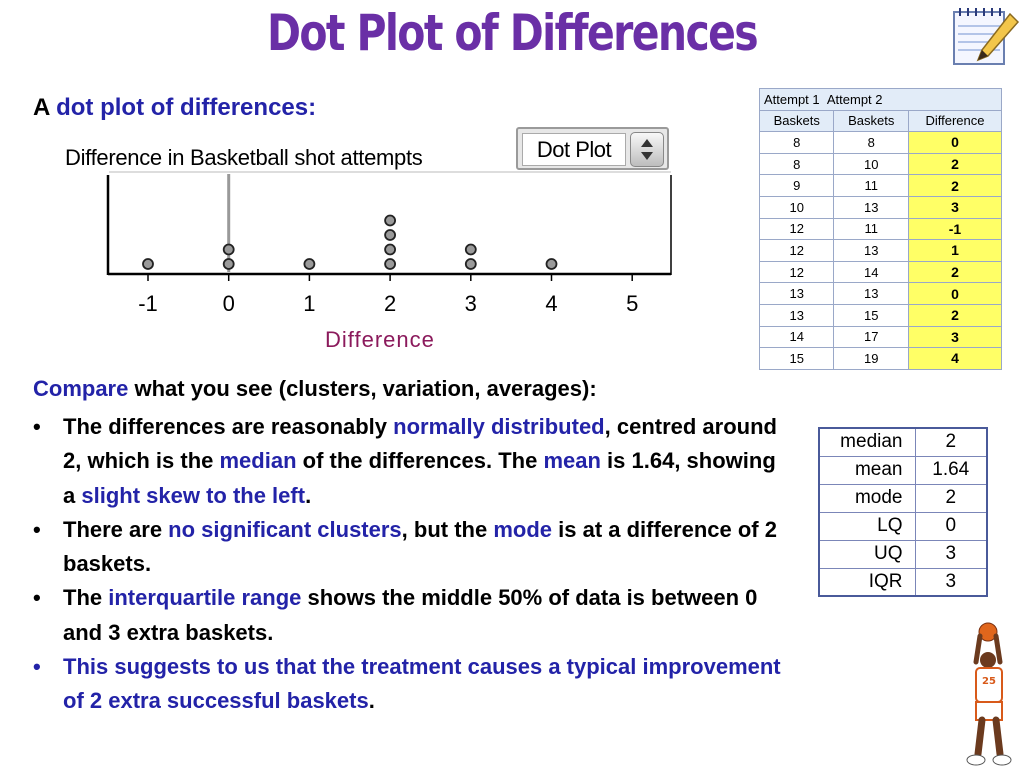 Image resolution: width=1024 pixels, height=768 pixels. Describe the element at coordinates (175, 107) in the screenshot. I see `intro-text: A dot plot of differences:` at that location.